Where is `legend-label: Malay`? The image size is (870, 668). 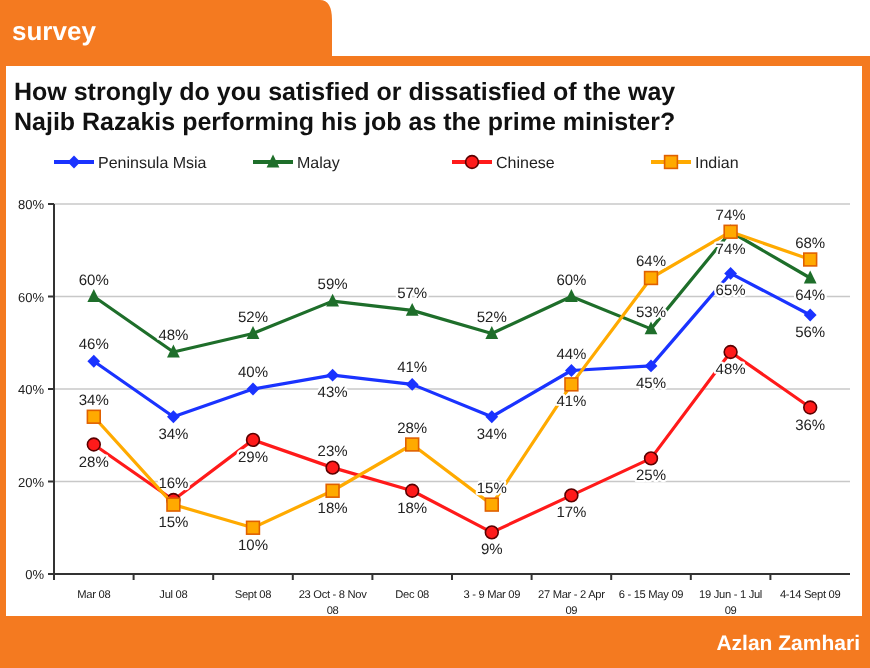
legend-label: Malay is located at coordinates (318, 163).